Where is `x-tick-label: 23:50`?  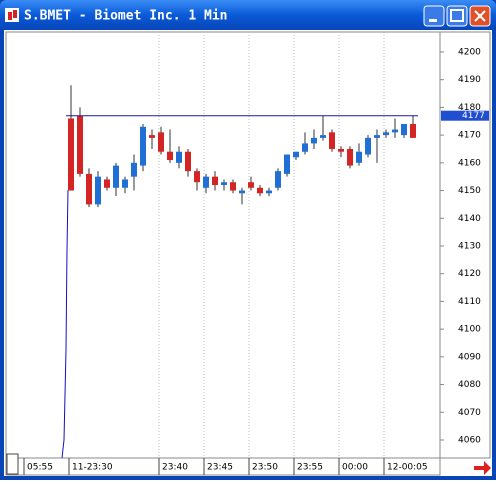 x-tick-label: 23:50 is located at coordinates (265, 468).